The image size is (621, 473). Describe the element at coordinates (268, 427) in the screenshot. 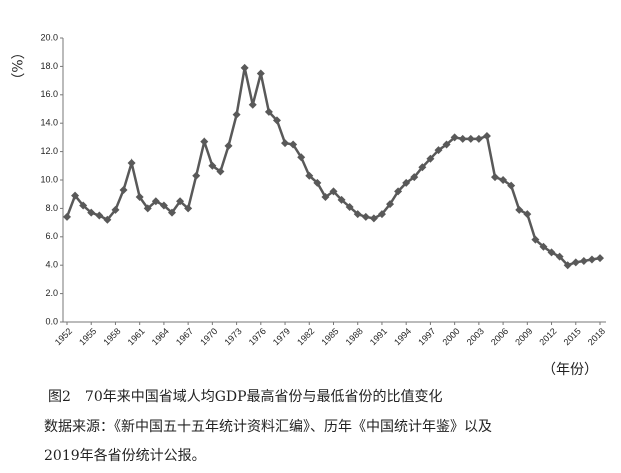

I see `source-line: 数据来源：《新中国五十五年统计资料汇编》、历年《中国统计年鉴》以及` at that location.